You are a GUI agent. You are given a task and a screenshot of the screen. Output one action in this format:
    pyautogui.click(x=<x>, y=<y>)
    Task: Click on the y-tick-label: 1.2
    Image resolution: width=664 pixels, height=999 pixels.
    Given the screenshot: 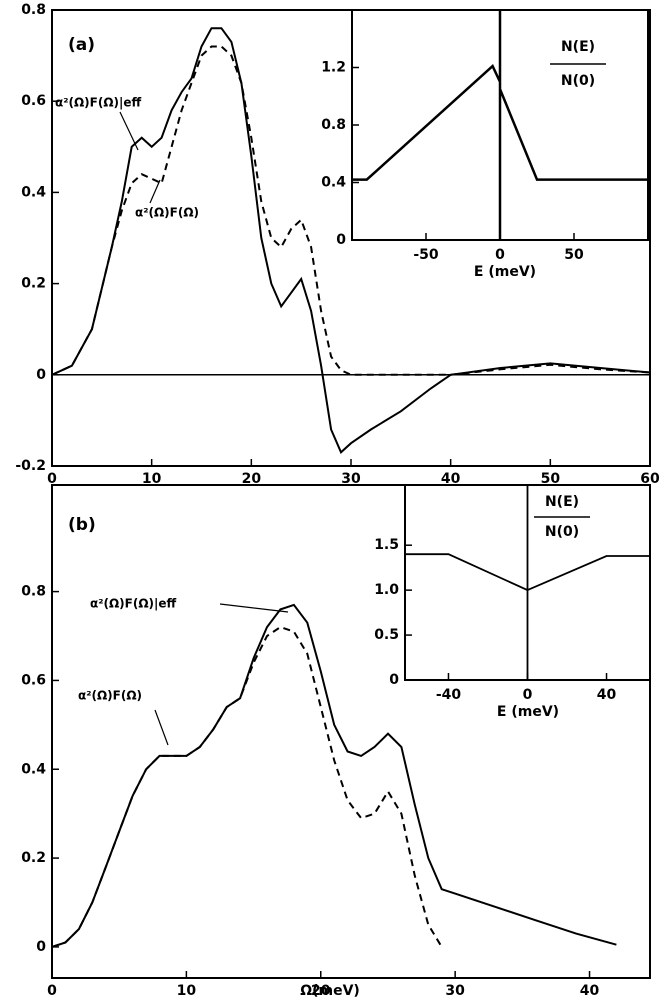 What is the action you would take?
    pyautogui.click(x=333, y=68)
    